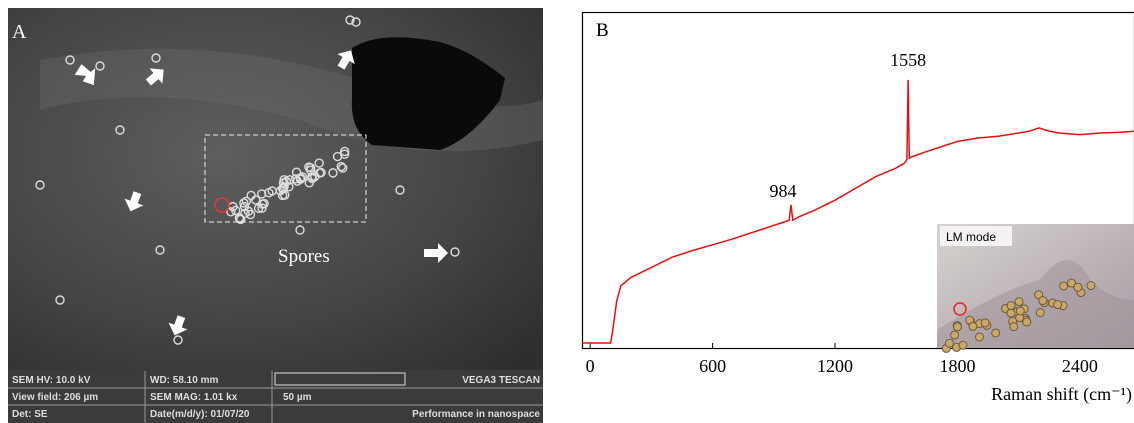 Image resolution: width=1134 pixels, height=423 pixels. Describe the element at coordinates (51, 380) in the screenshot. I see `info-item: SEM HV: 10.0 kV` at that location.